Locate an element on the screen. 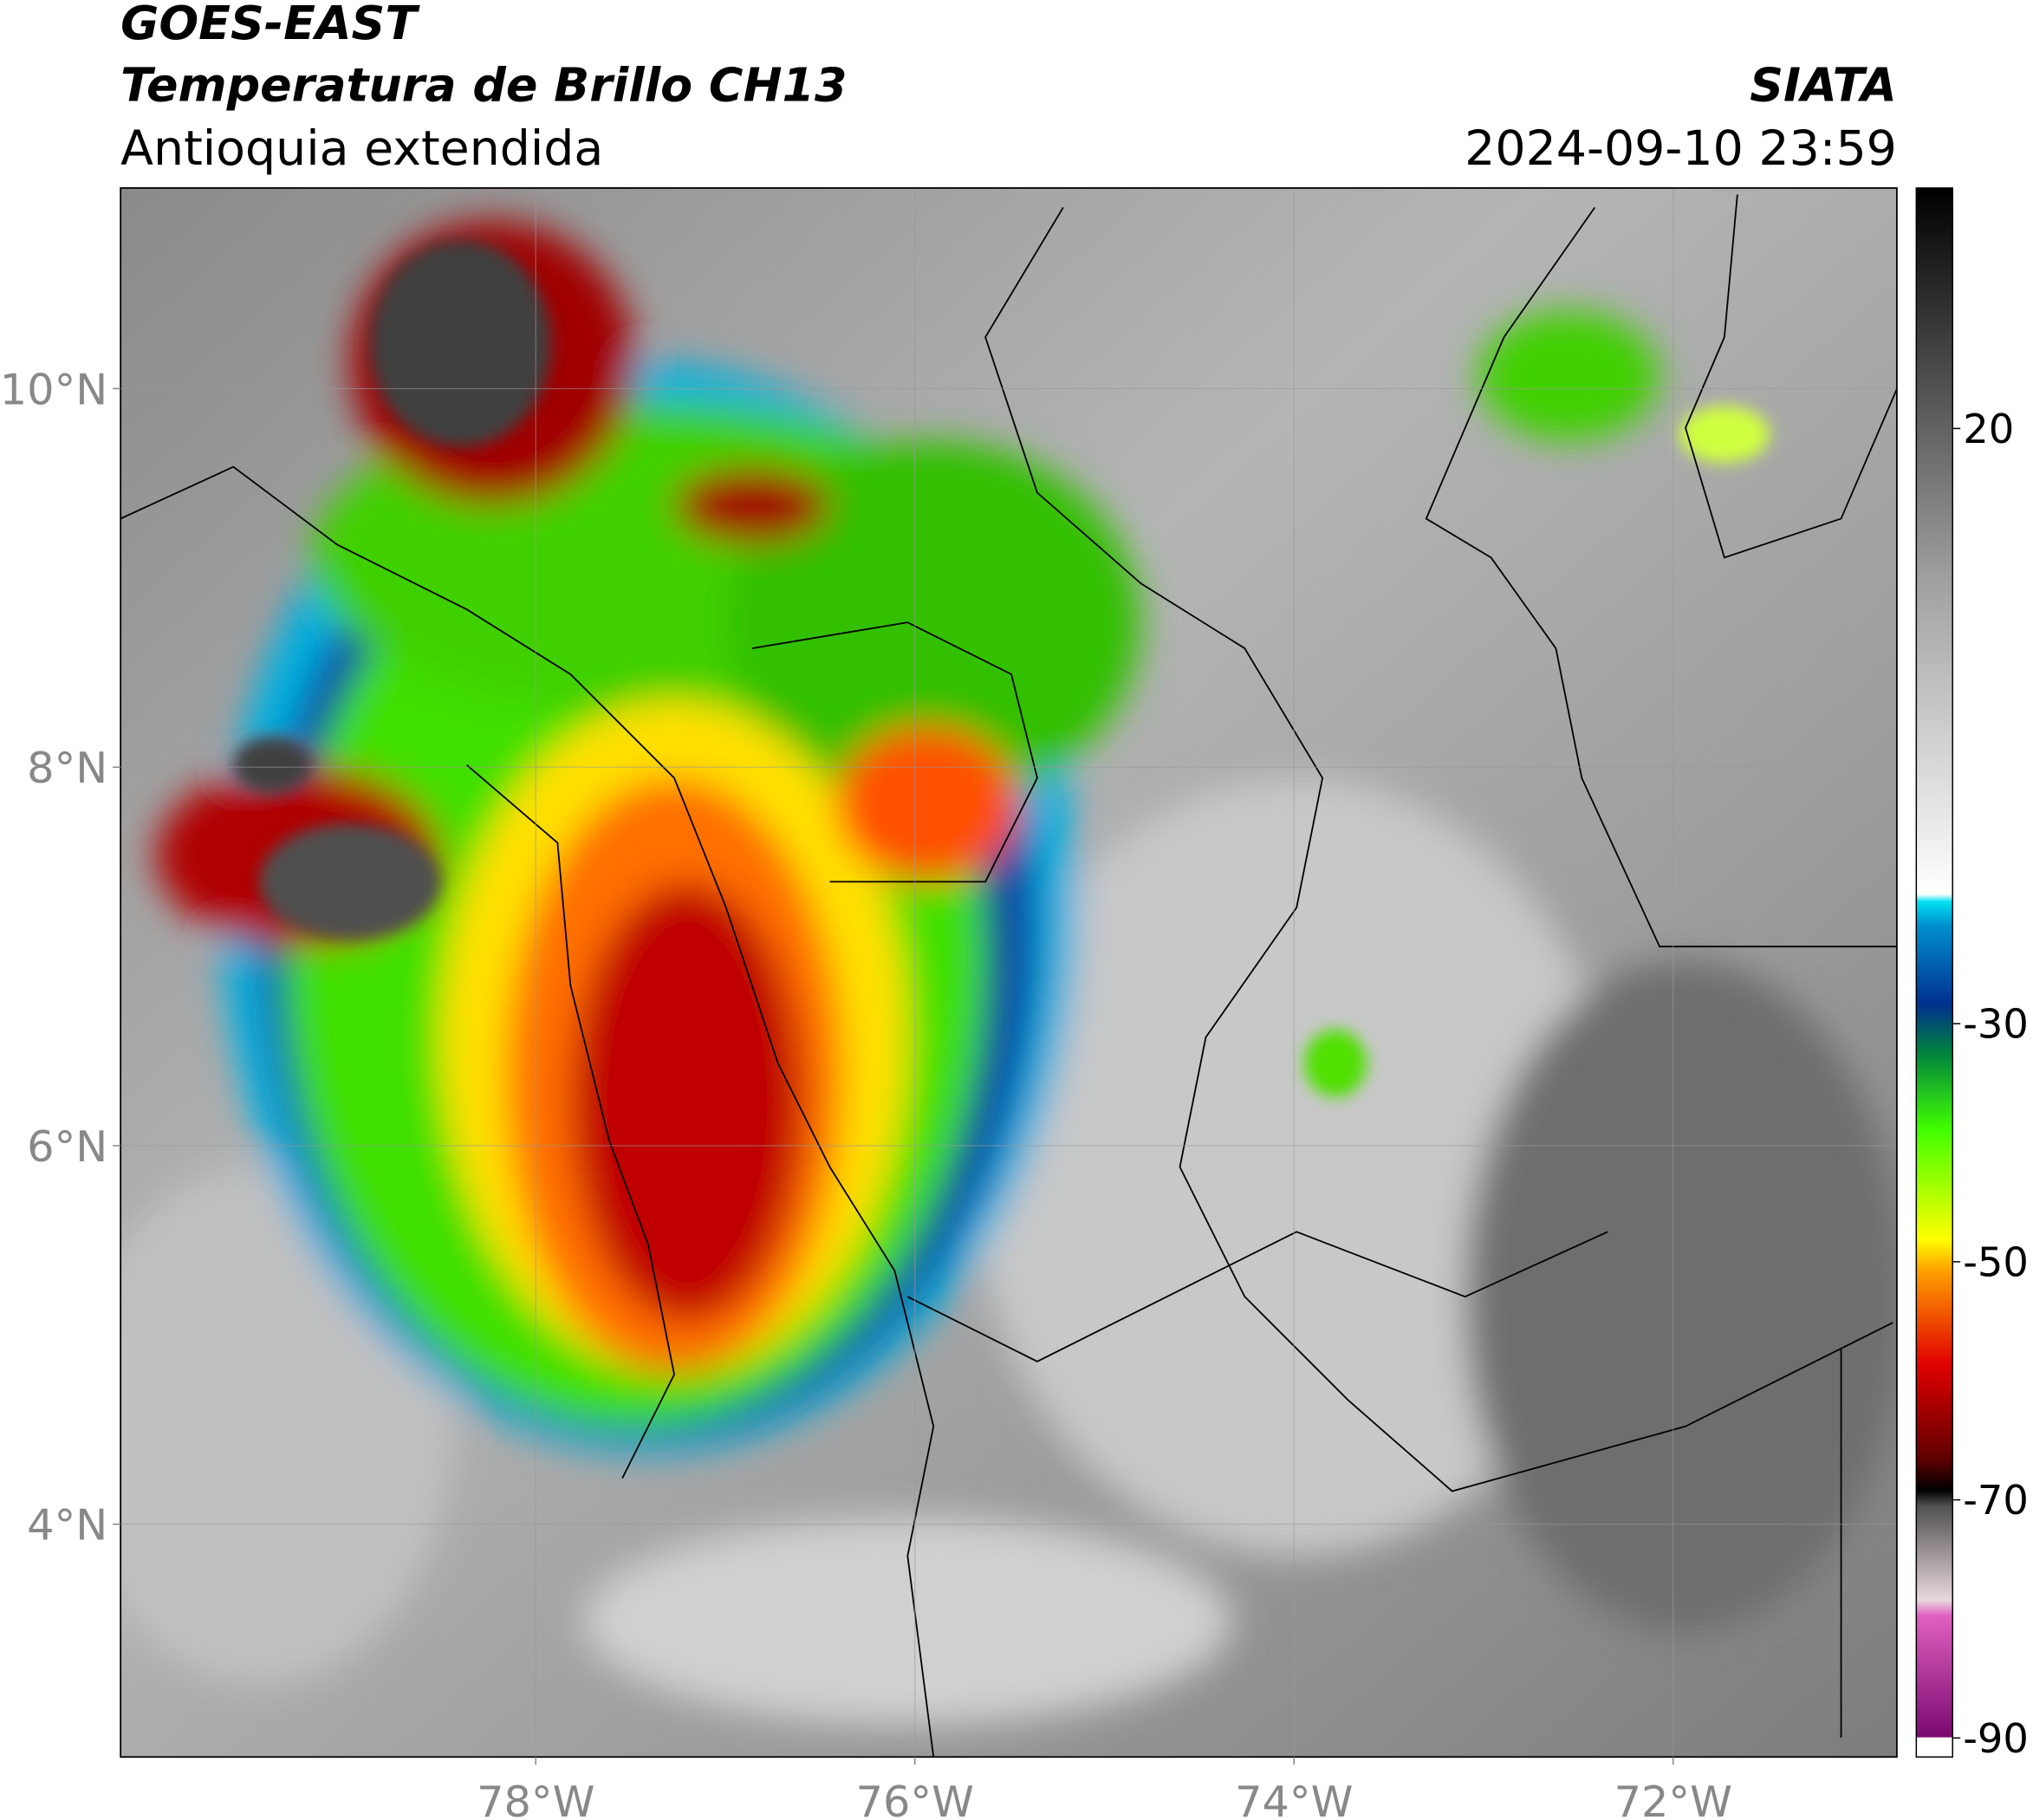 Image resolution: width=2033 pixels, height=1820 pixels. colorbar-tick-label: 20 is located at coordinates (1989, 429).